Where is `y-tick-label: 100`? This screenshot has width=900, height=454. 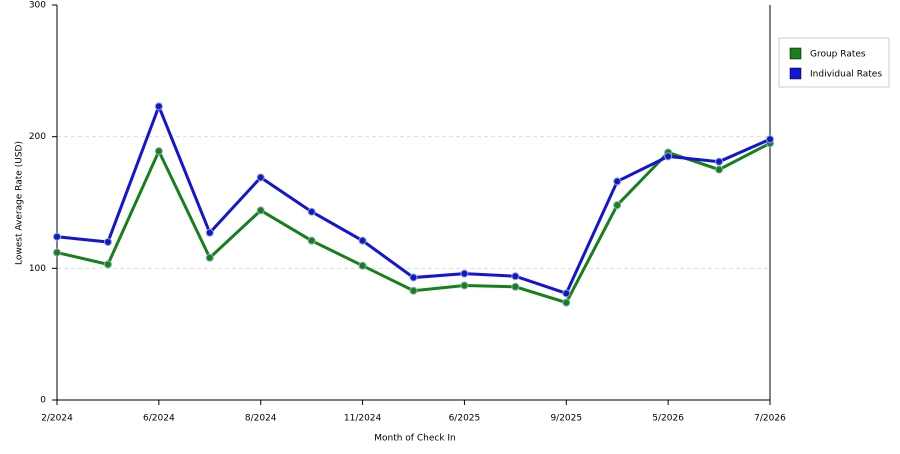
y-tick-label: 100 is located at coordinates (37, 269).